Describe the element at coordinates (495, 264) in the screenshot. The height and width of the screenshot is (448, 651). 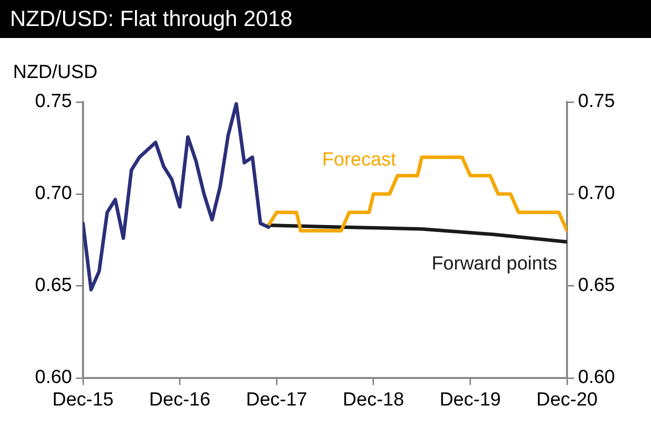
I see `series-label: Forward points` at that location.